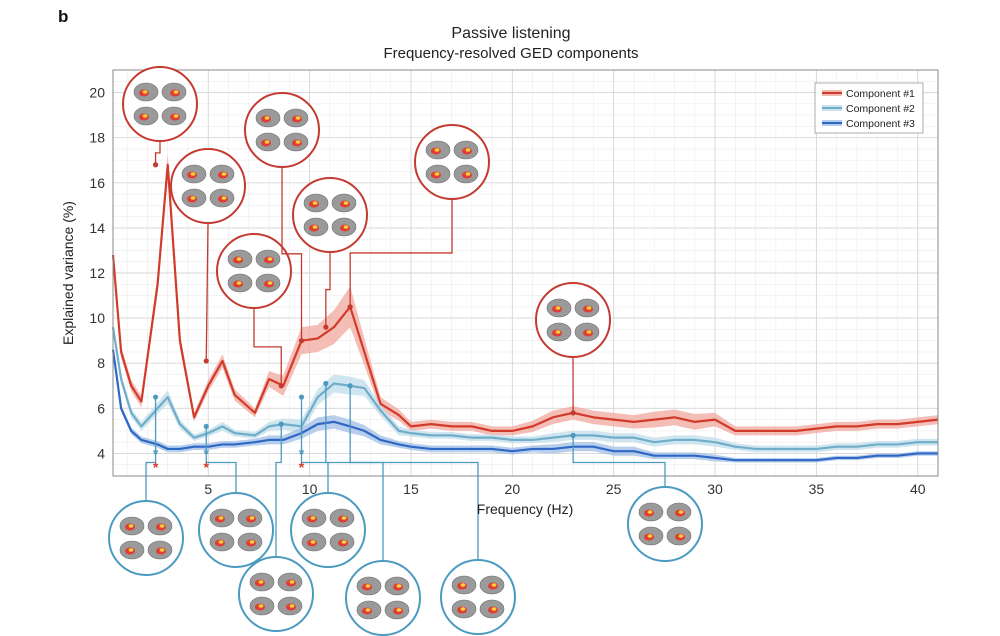  Describe the element at coordinates (101, 453) in the screenshot. I see `y-tick-label: 4` at that location.